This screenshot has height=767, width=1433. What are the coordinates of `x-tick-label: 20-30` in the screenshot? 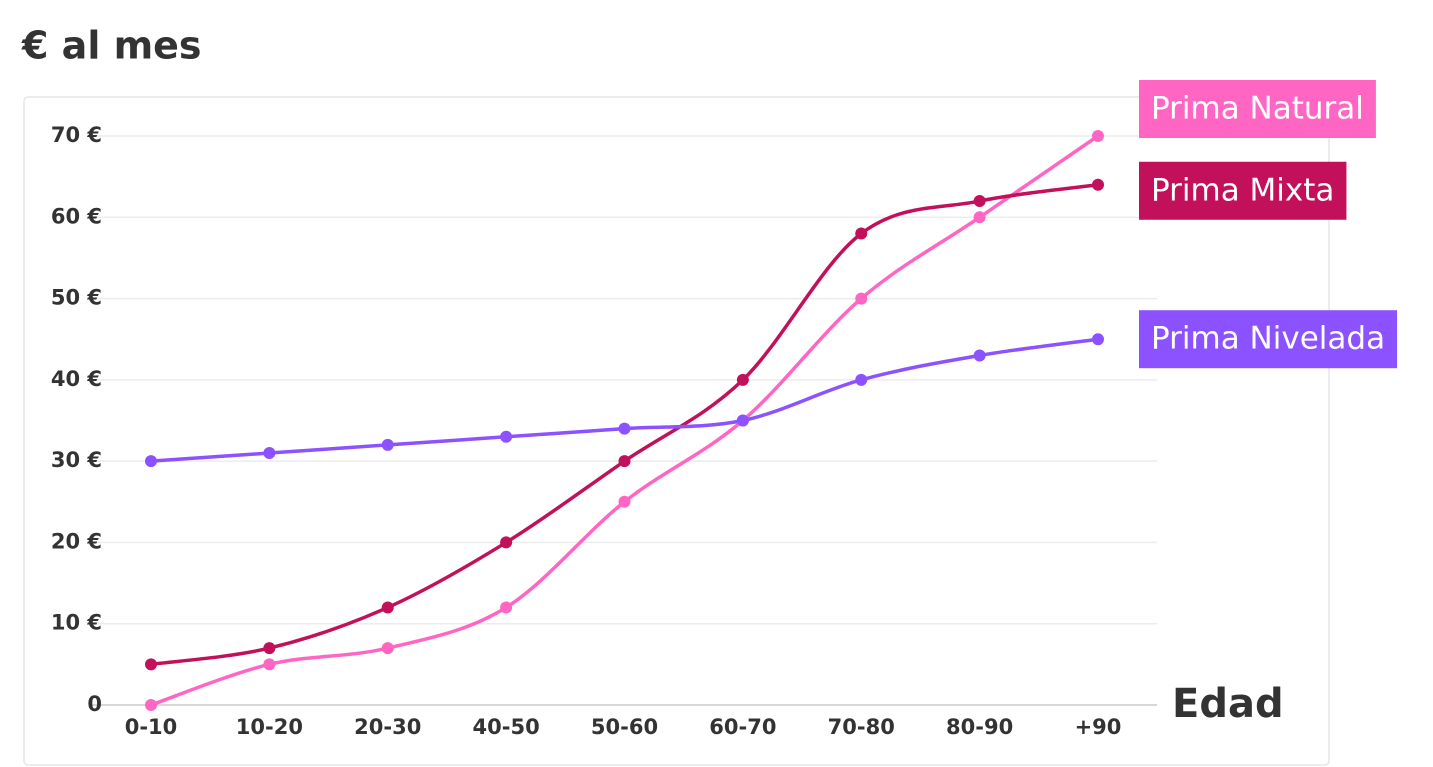 It's located at (387, 727).